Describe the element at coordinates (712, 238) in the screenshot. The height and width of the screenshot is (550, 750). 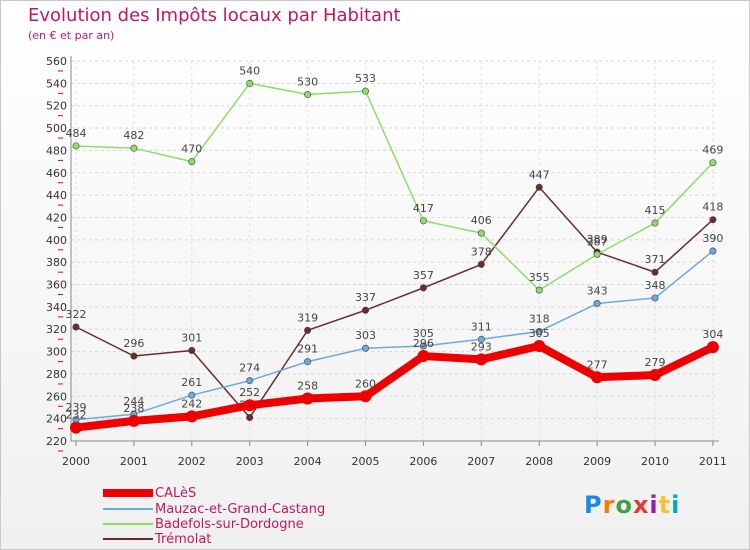
I see `data-label: 390` at that location.